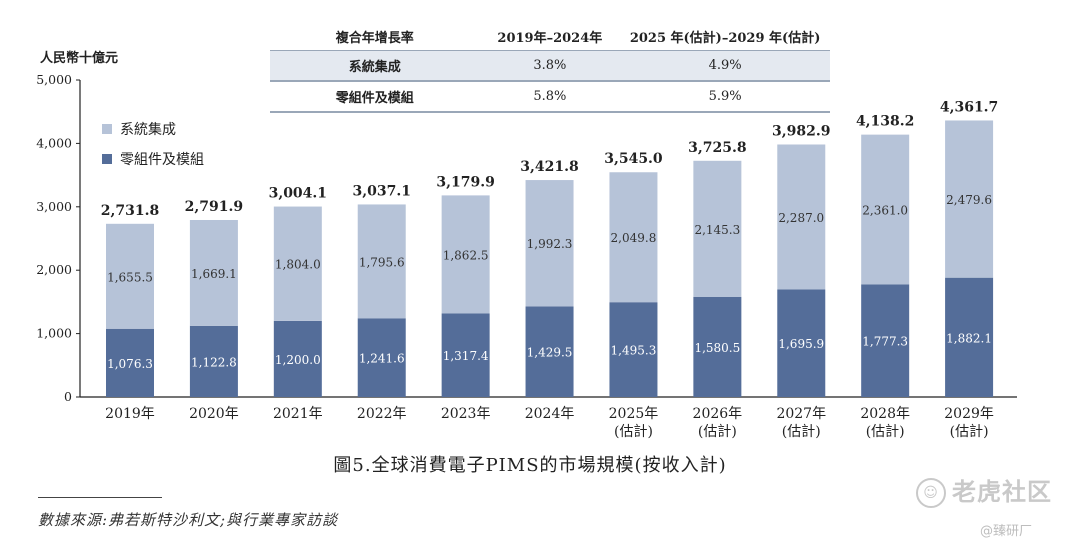  What do you see at coordinates (718, 414) in the screenshot?
I see `x-tick-label: 2026年` at bounding box center [718, 414].